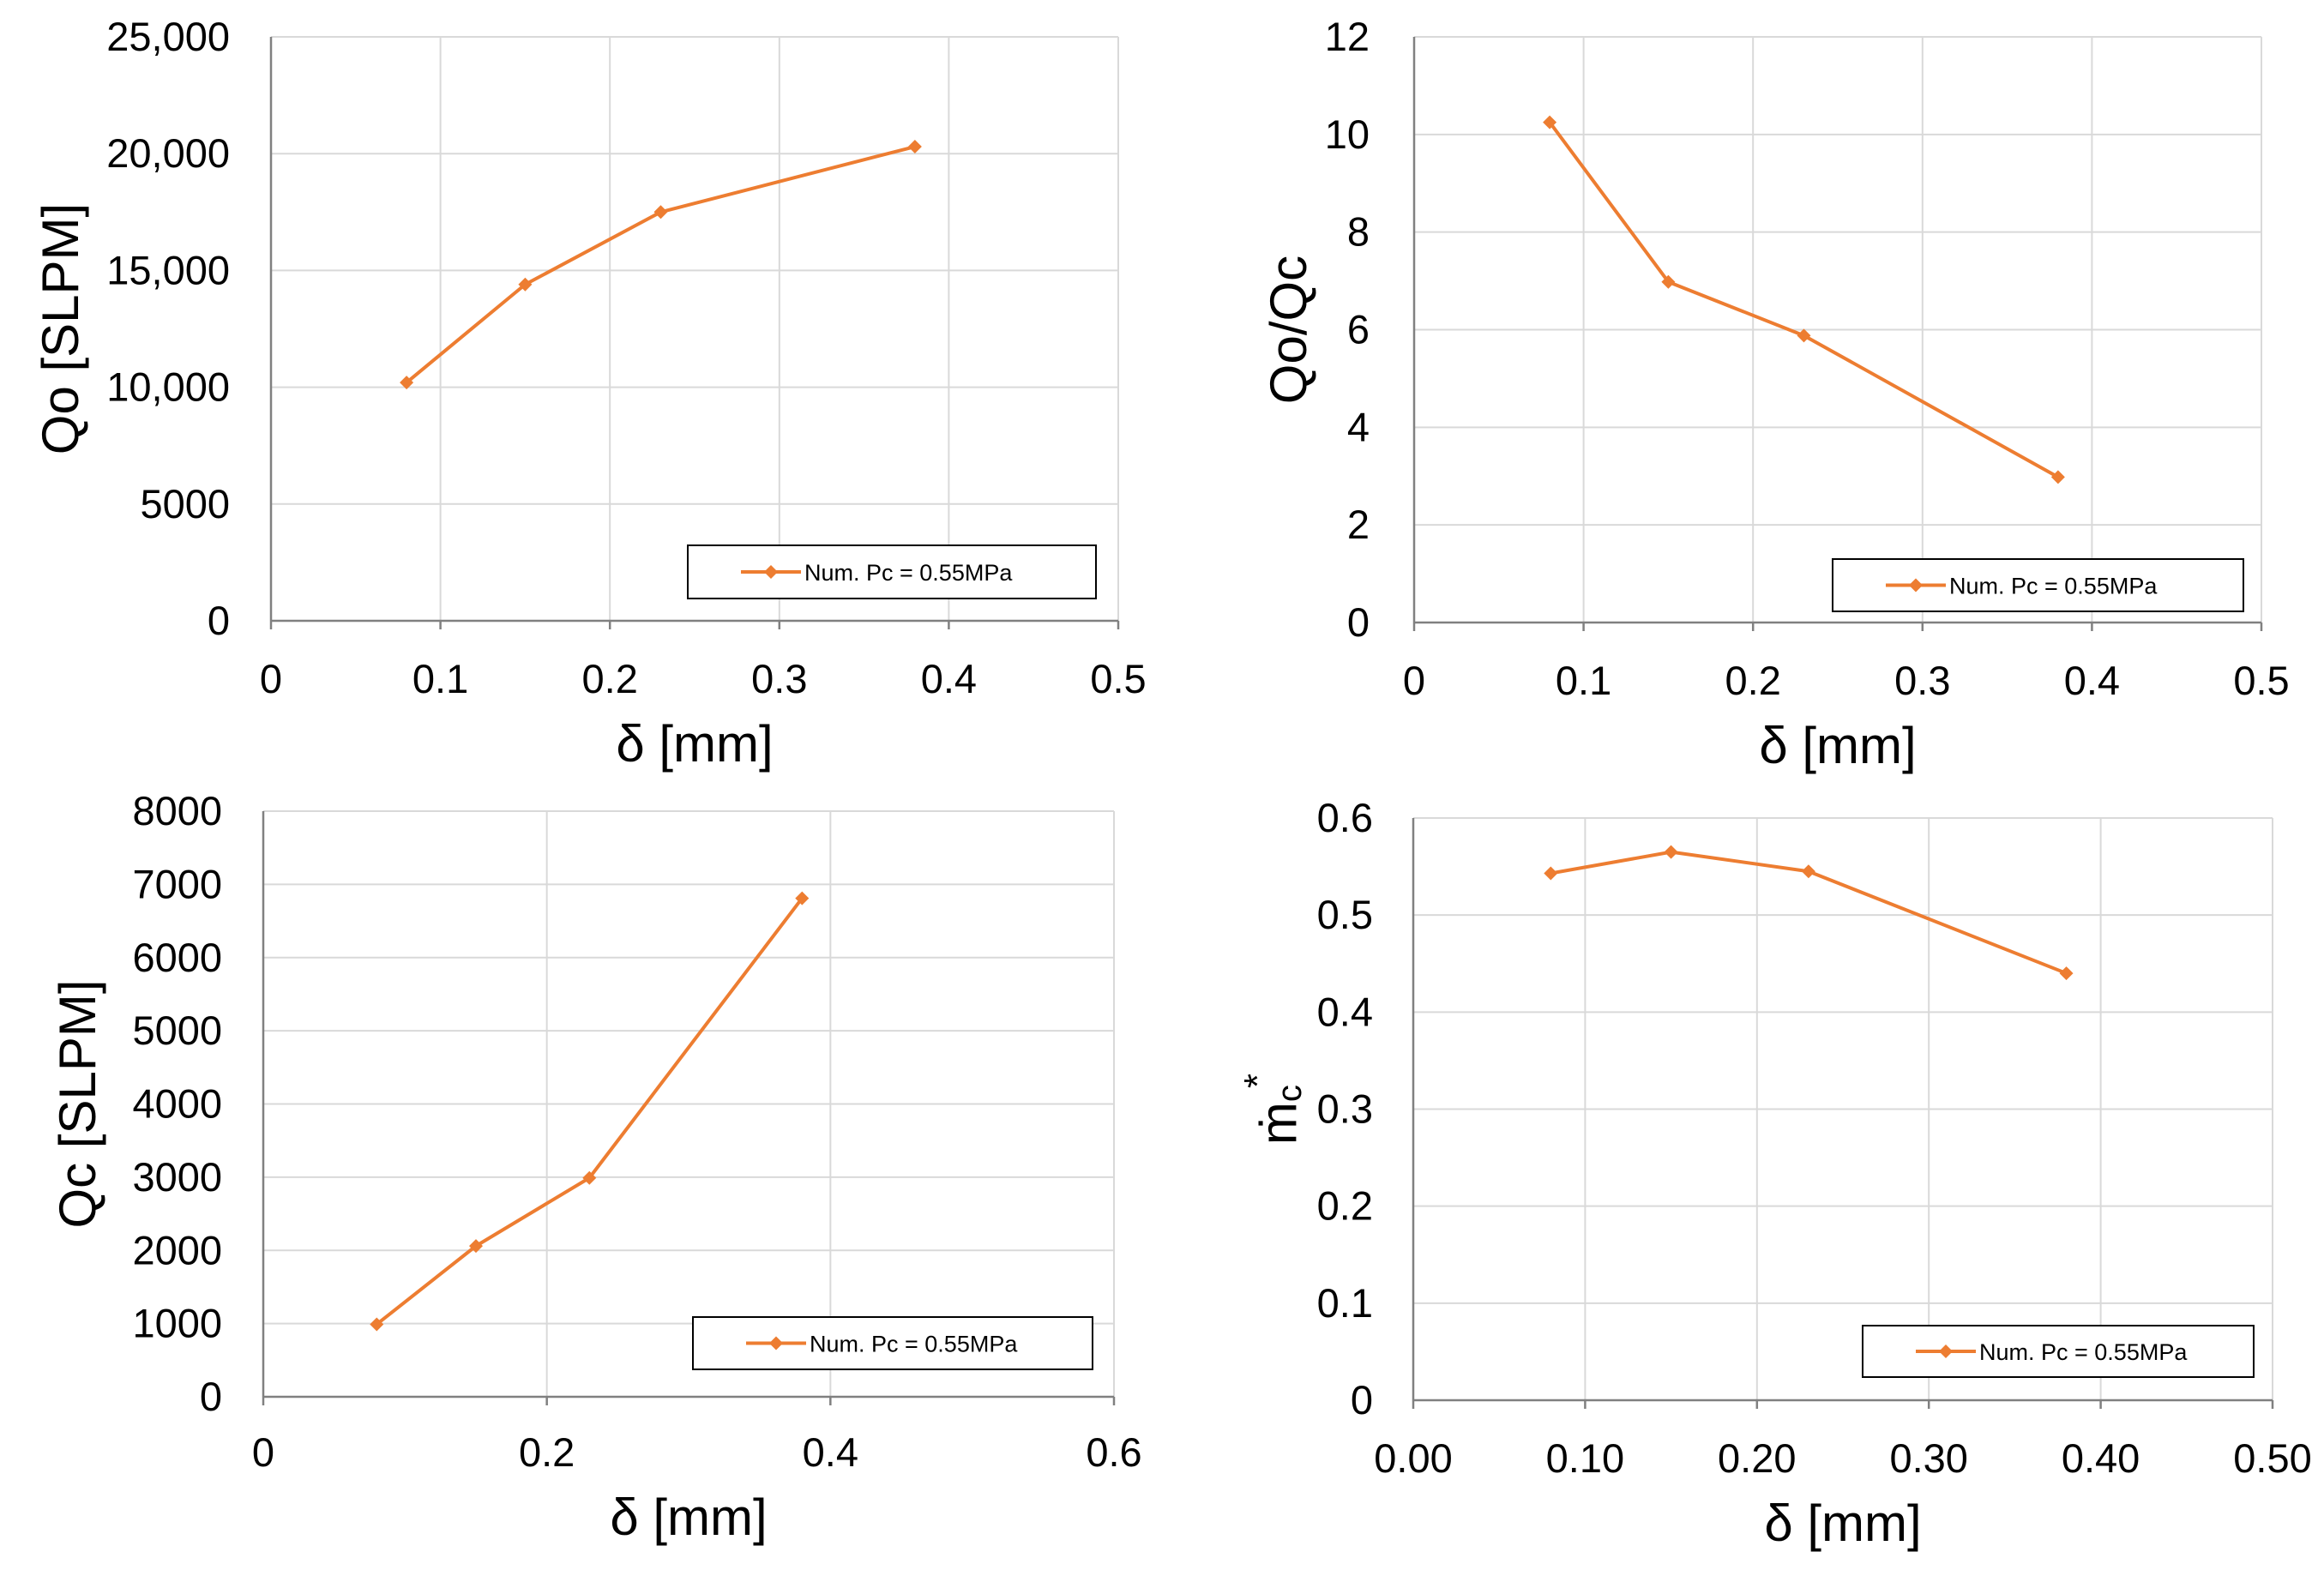 The image size is (2324, 1570). Describe the element at coordinates (1928, 1458) in the screenshot. I see `x-tick-label: 0.30` at that location.